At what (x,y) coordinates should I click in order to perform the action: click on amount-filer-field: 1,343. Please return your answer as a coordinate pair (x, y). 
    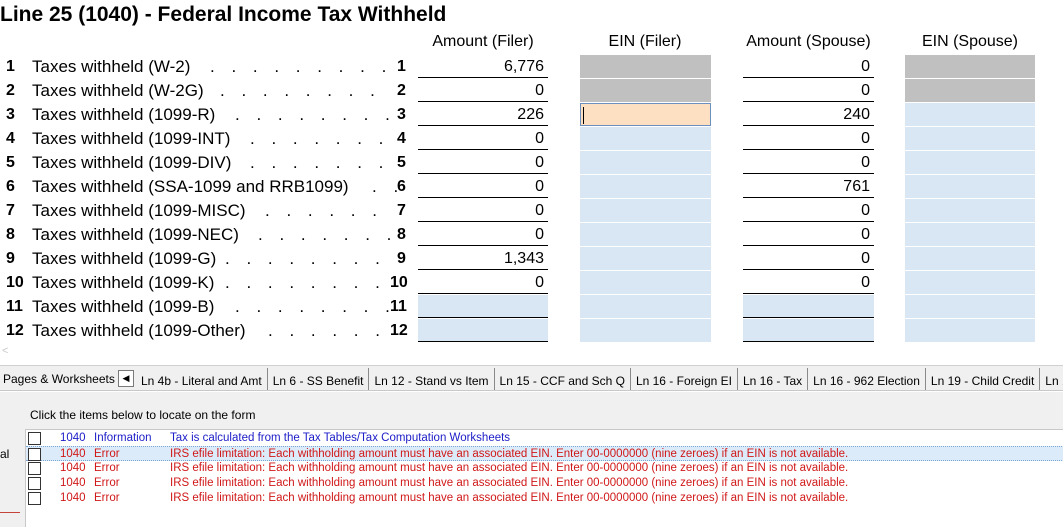
    Looking at the image, I should click on (483, 258).